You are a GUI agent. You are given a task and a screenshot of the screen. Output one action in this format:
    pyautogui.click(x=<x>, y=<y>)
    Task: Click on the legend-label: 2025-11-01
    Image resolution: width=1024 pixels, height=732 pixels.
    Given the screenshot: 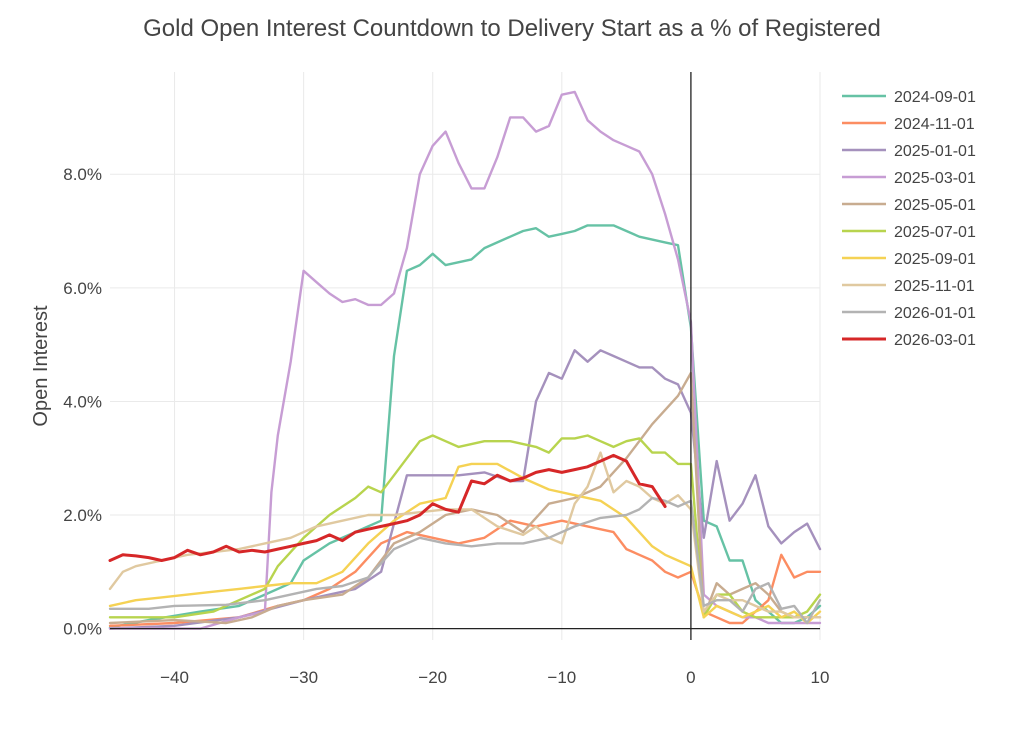 What is the action you would take?
    pyautogui.click(x=934, y=286)
    